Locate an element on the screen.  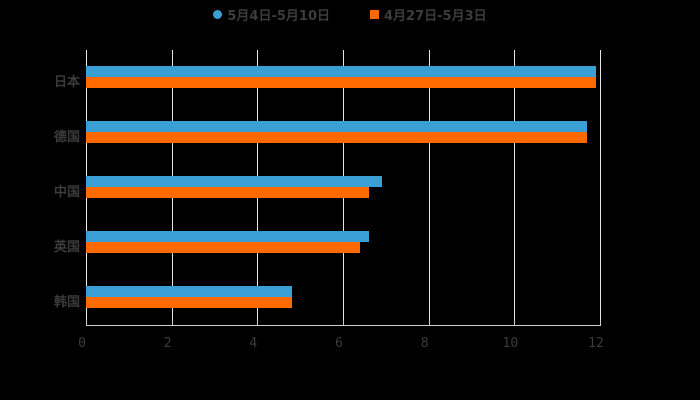
legend-square-icon is located at coordinates (374, 14).